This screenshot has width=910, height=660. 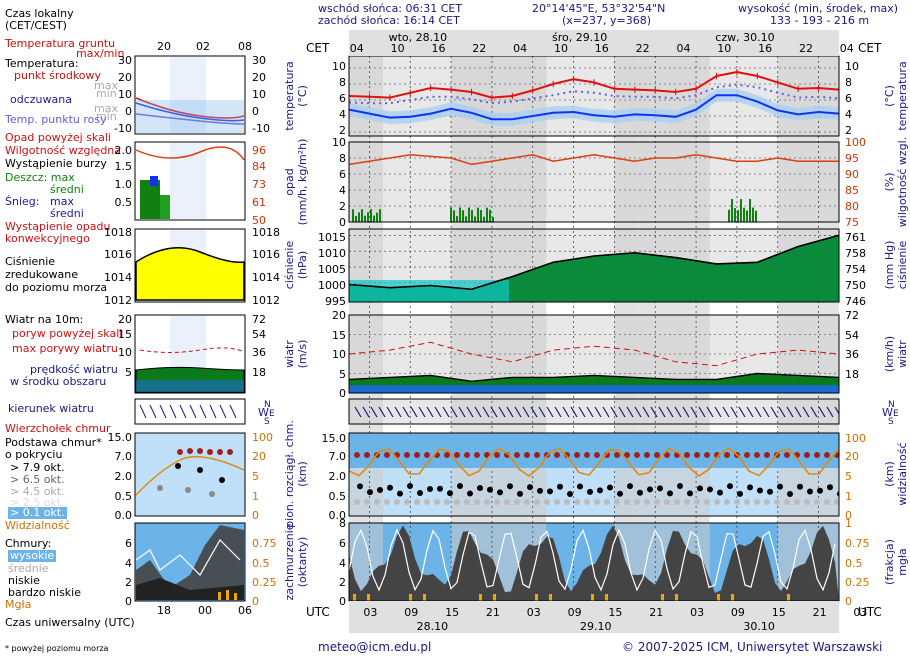 What do you see at coordinates (41, 99) in the screenshot?
I see `legend-temp-felt: odczuwana` at bounding box center [41, 99].